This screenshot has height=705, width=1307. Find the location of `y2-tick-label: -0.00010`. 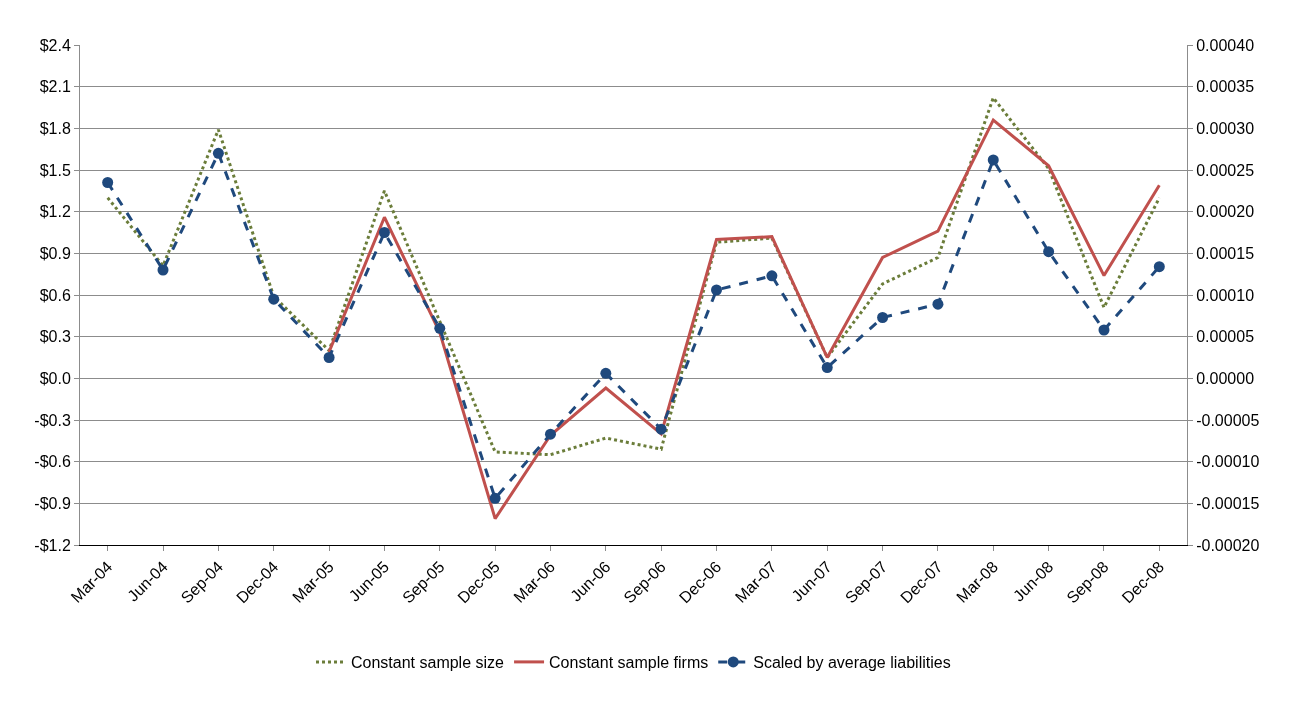

y2-tick-label: -0.00010 is located at coordinates (1228, 462).